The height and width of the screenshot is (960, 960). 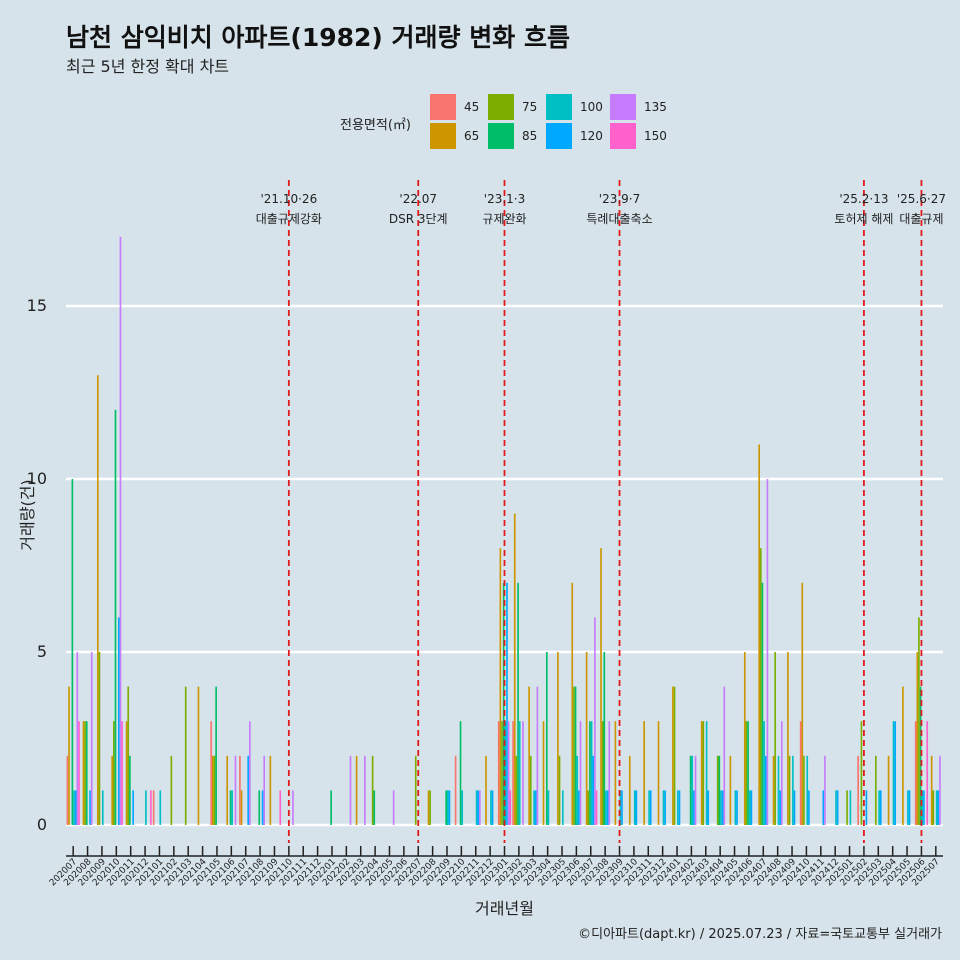 What do you see at coordinates (921, 219) in the screenshot?
I see `event-name-label: 대출규제` at bounding box center [921, 219].